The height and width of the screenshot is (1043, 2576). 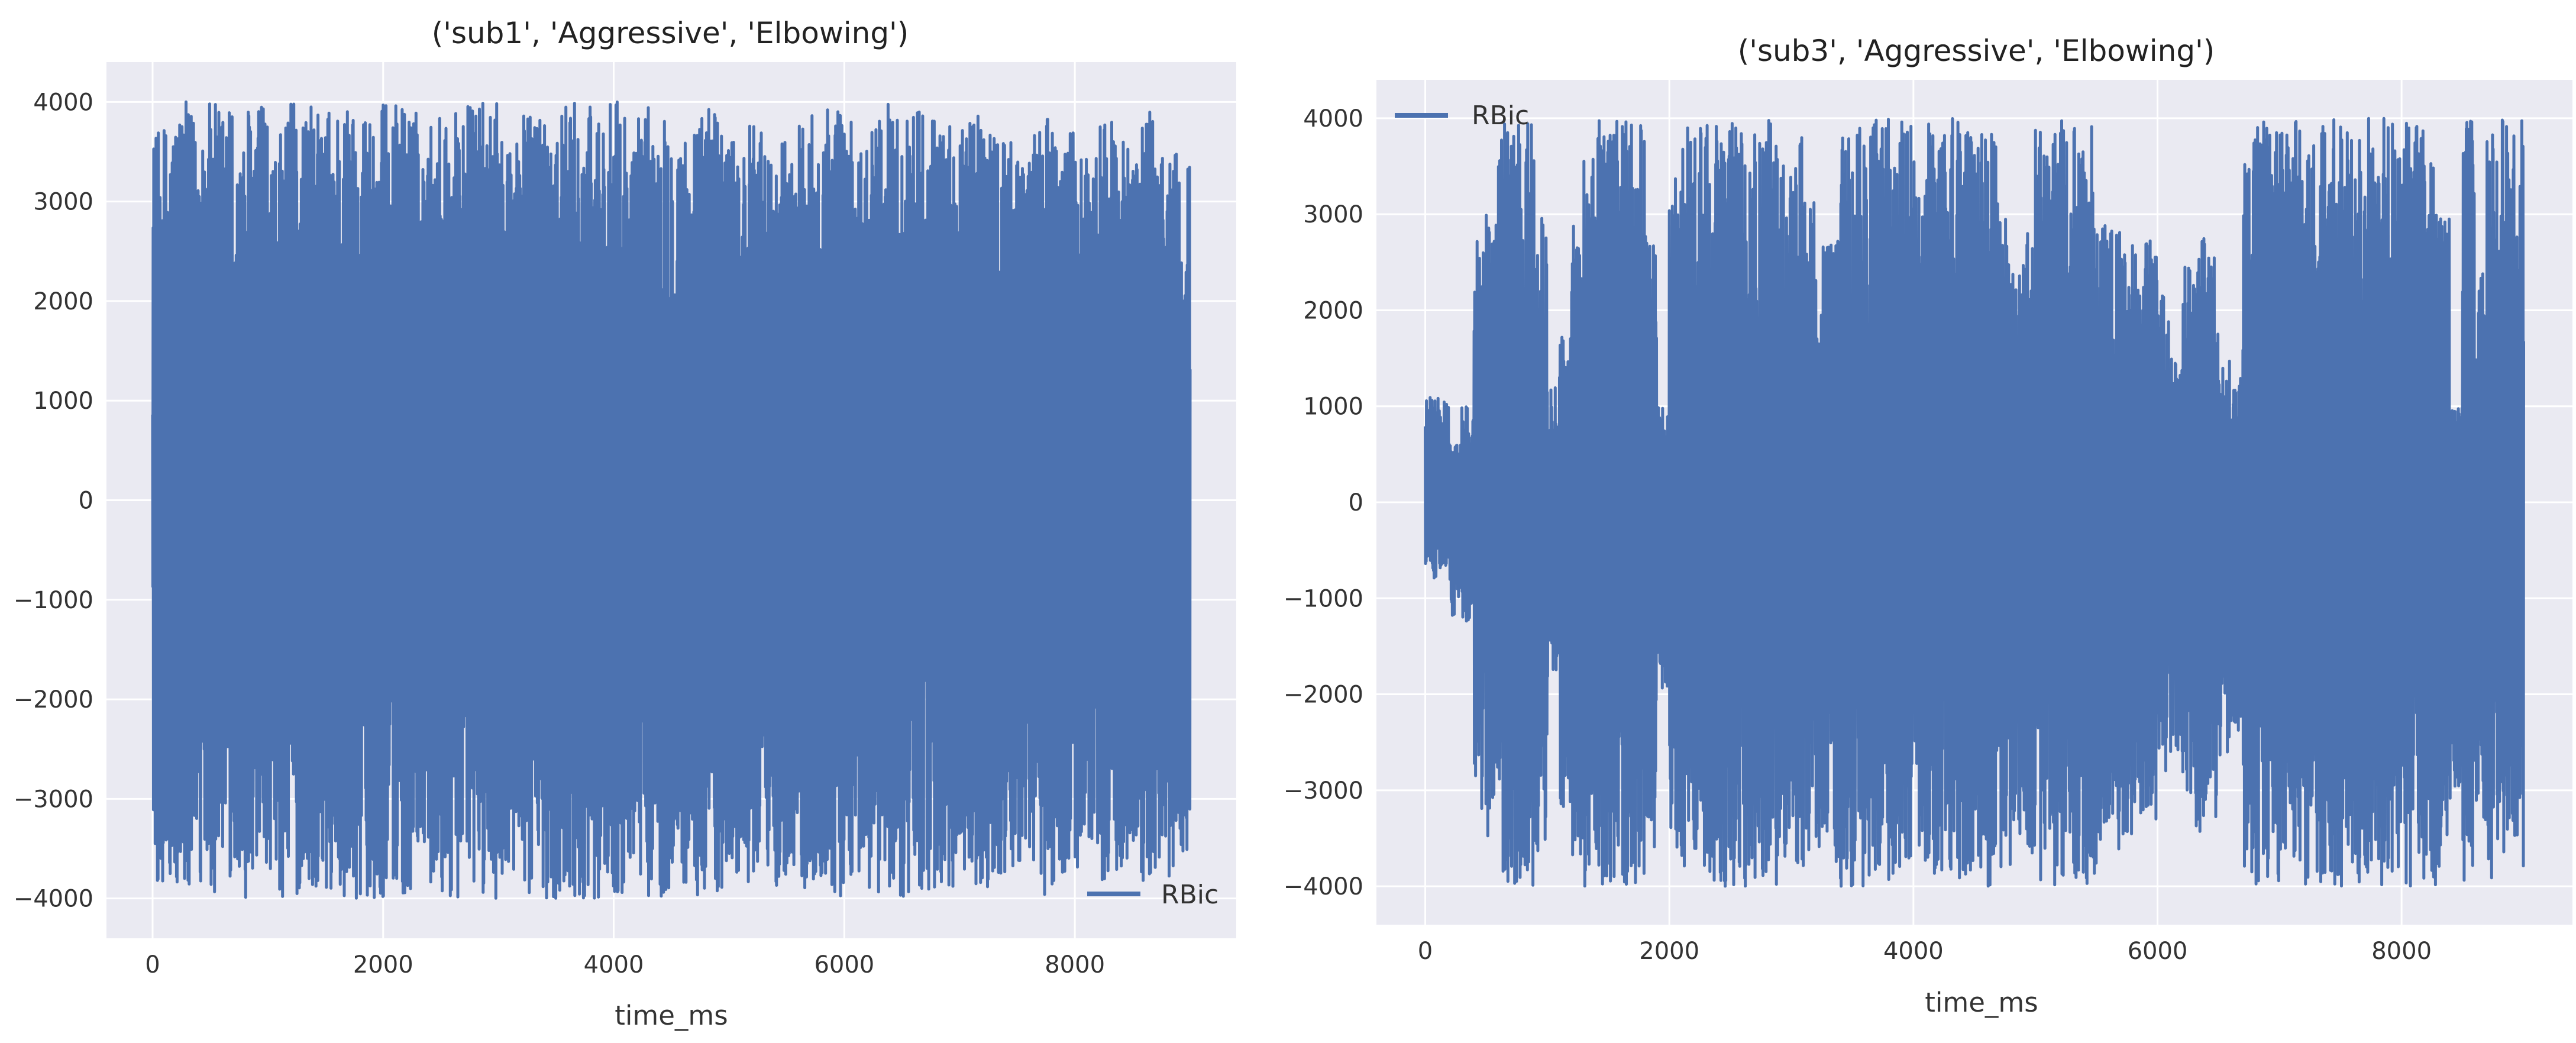 I want to click on subplot-2-y-ticks: −4000 −3000 −2000 −1000 0 1000 2000 3000 4000, so click(x=1323, y=502).